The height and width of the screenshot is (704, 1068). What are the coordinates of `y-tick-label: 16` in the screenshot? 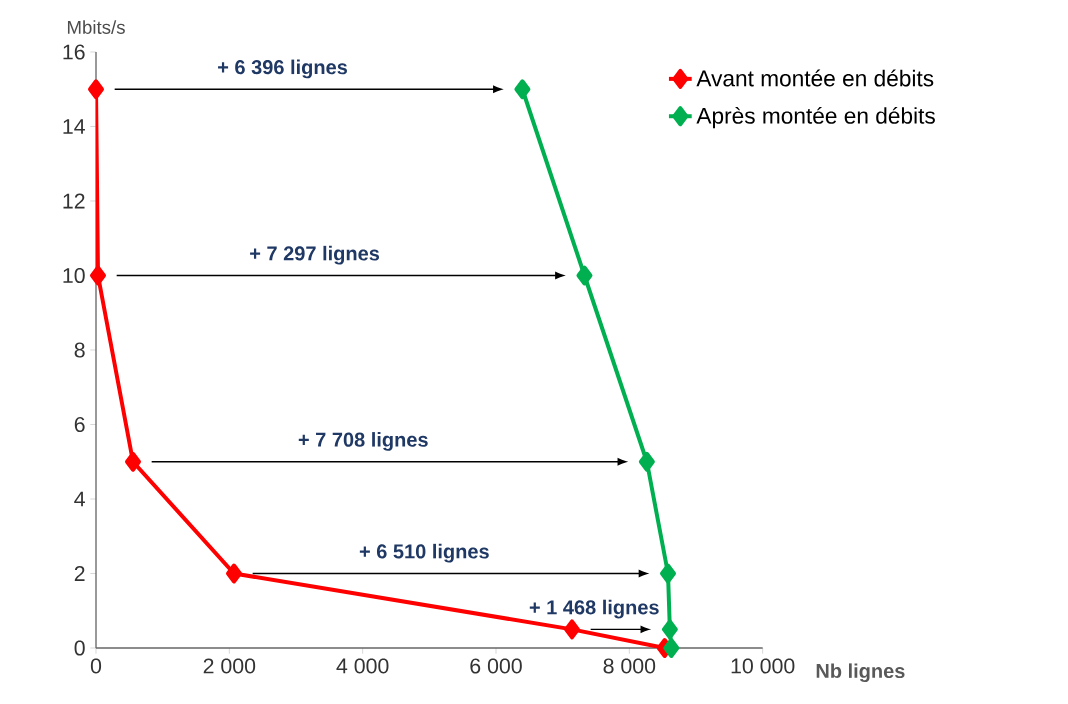 It's located at (74, 52).